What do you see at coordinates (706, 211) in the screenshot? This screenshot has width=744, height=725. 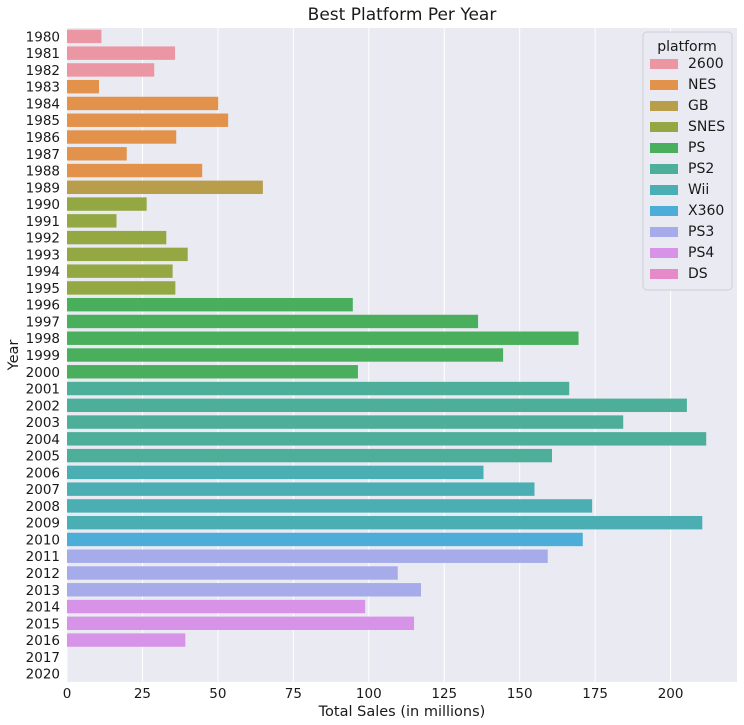 I see `legend-label-x360: X360` at bounding box center [706, 211].